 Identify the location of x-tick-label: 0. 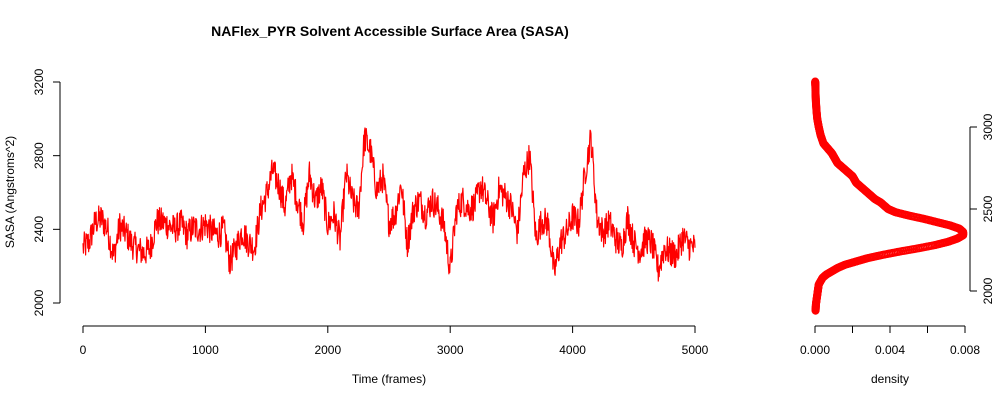
(83, 350).